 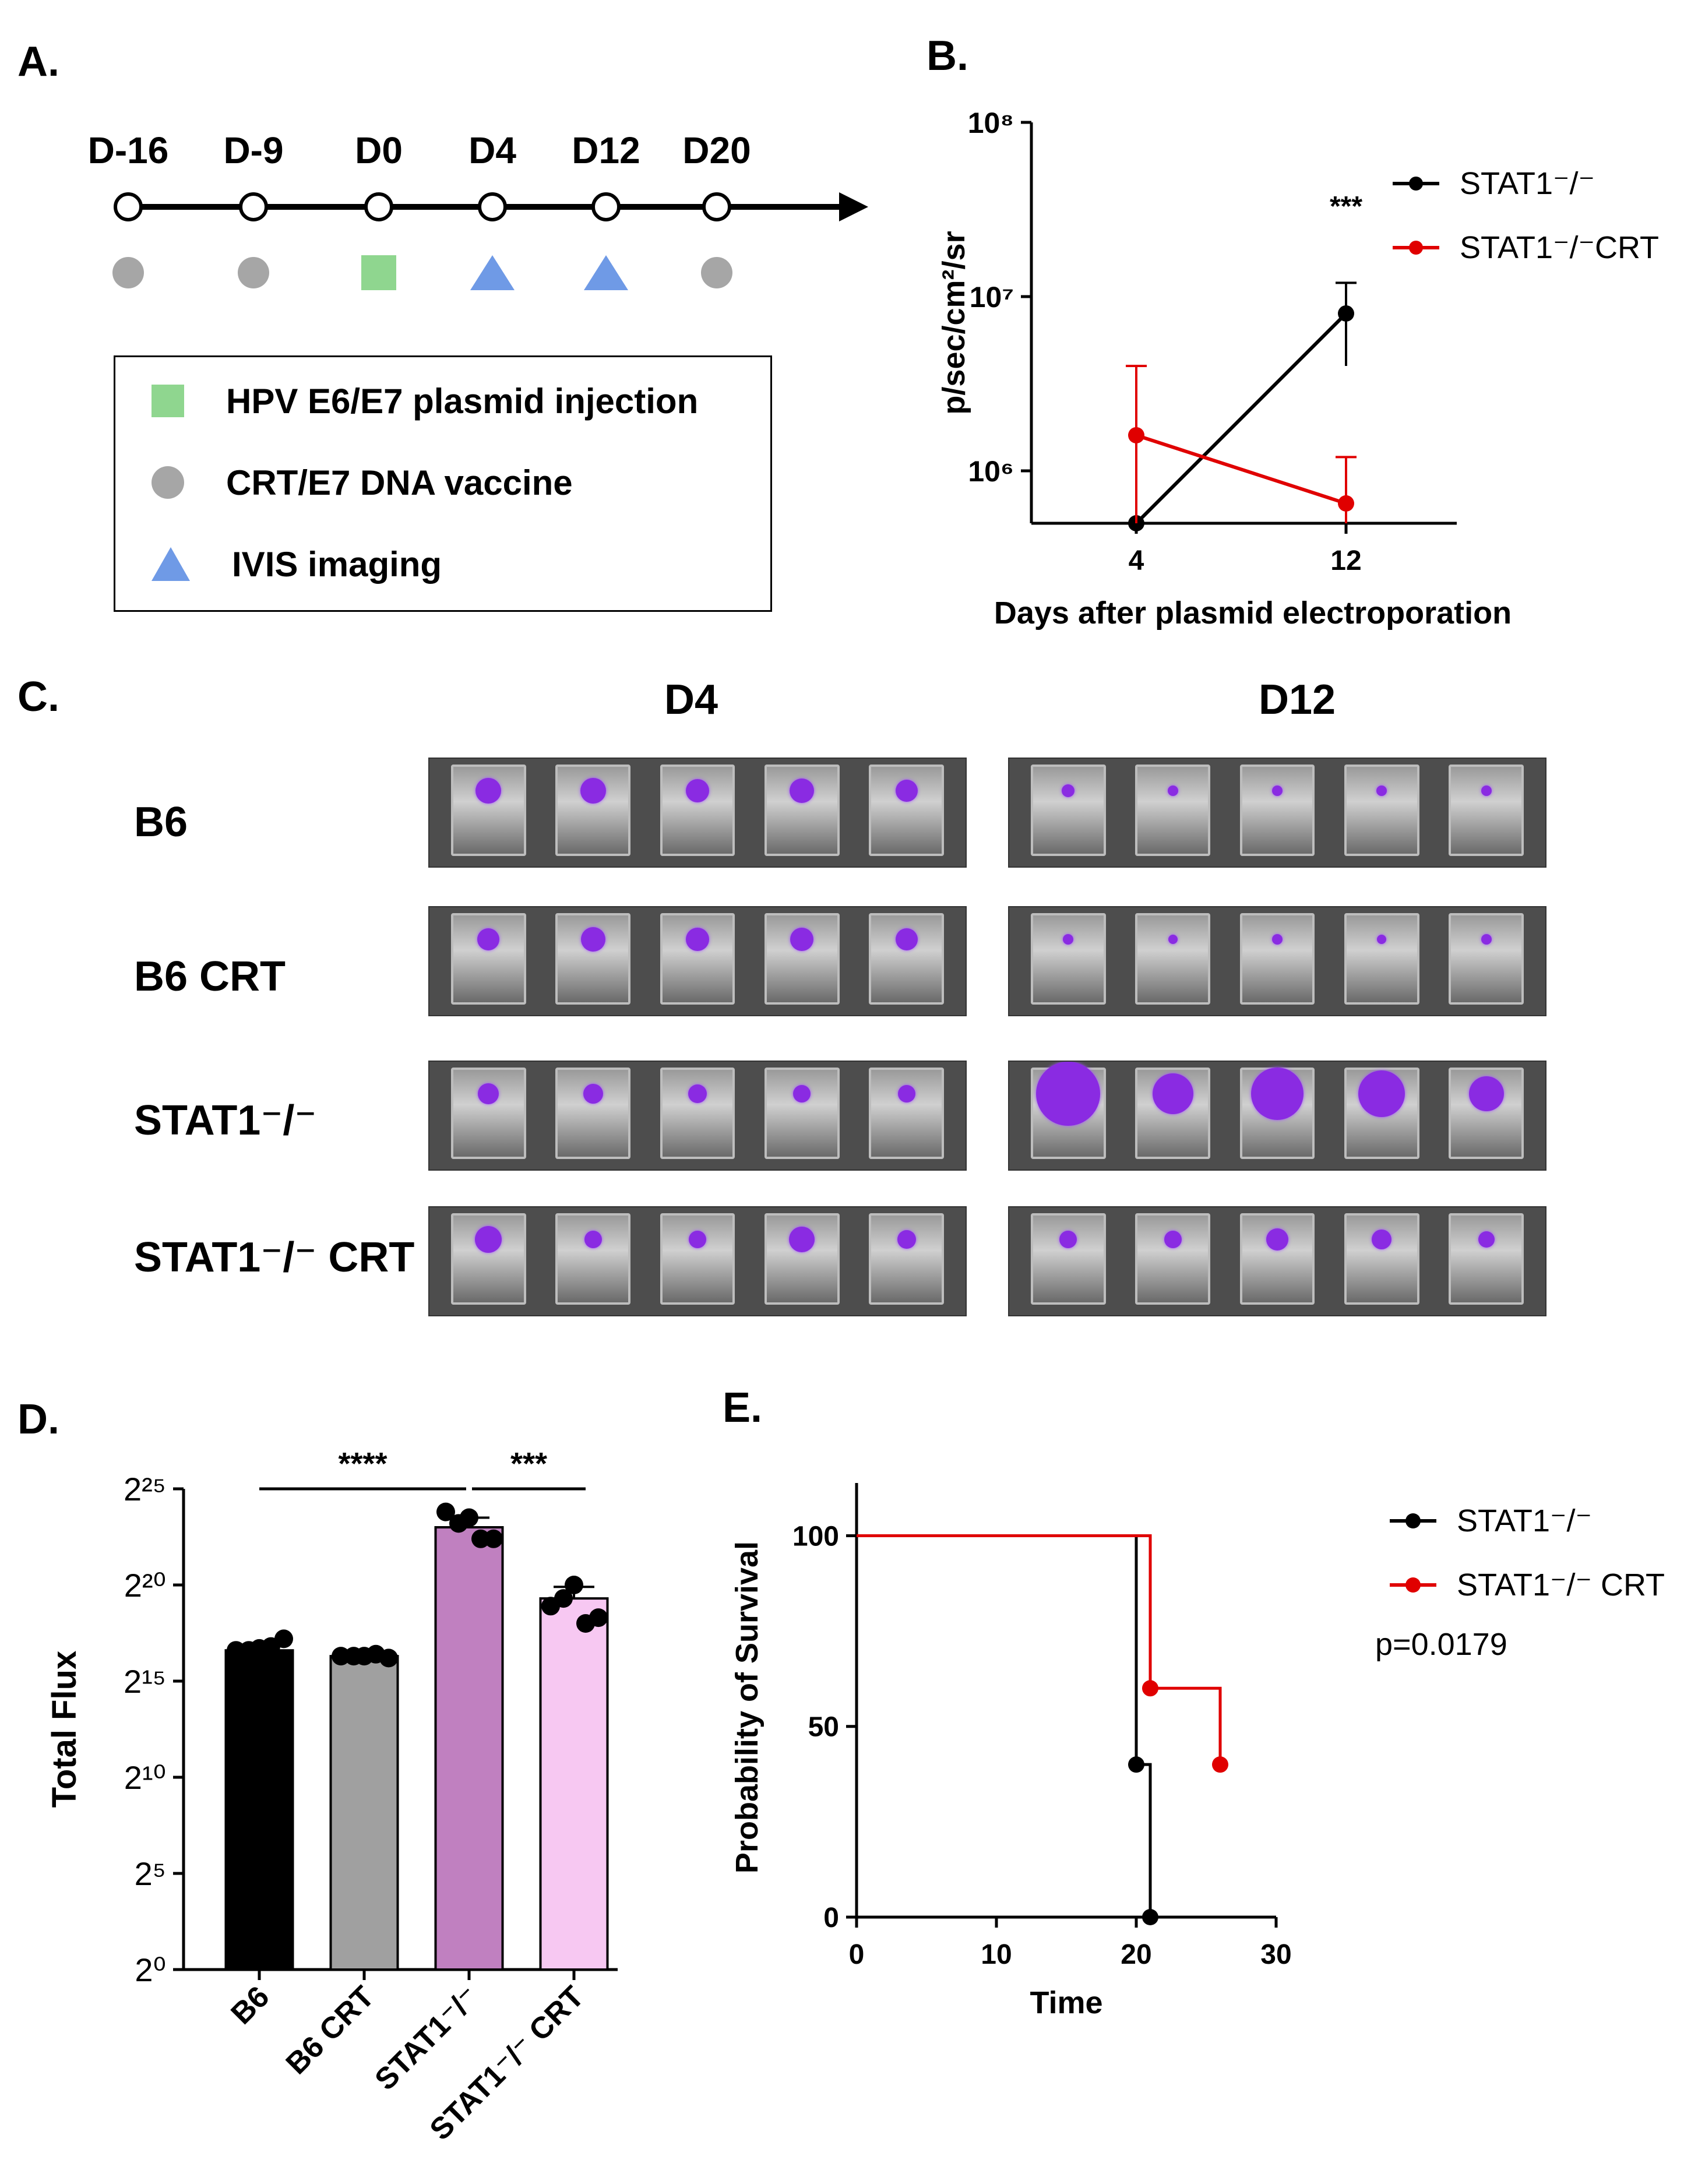 What do you see at coordinates (424, 401) in the screenshot?
I see `legend-item-plasmid: HPV E6/E7 plasmid injection` at bounding box center [424, 401].